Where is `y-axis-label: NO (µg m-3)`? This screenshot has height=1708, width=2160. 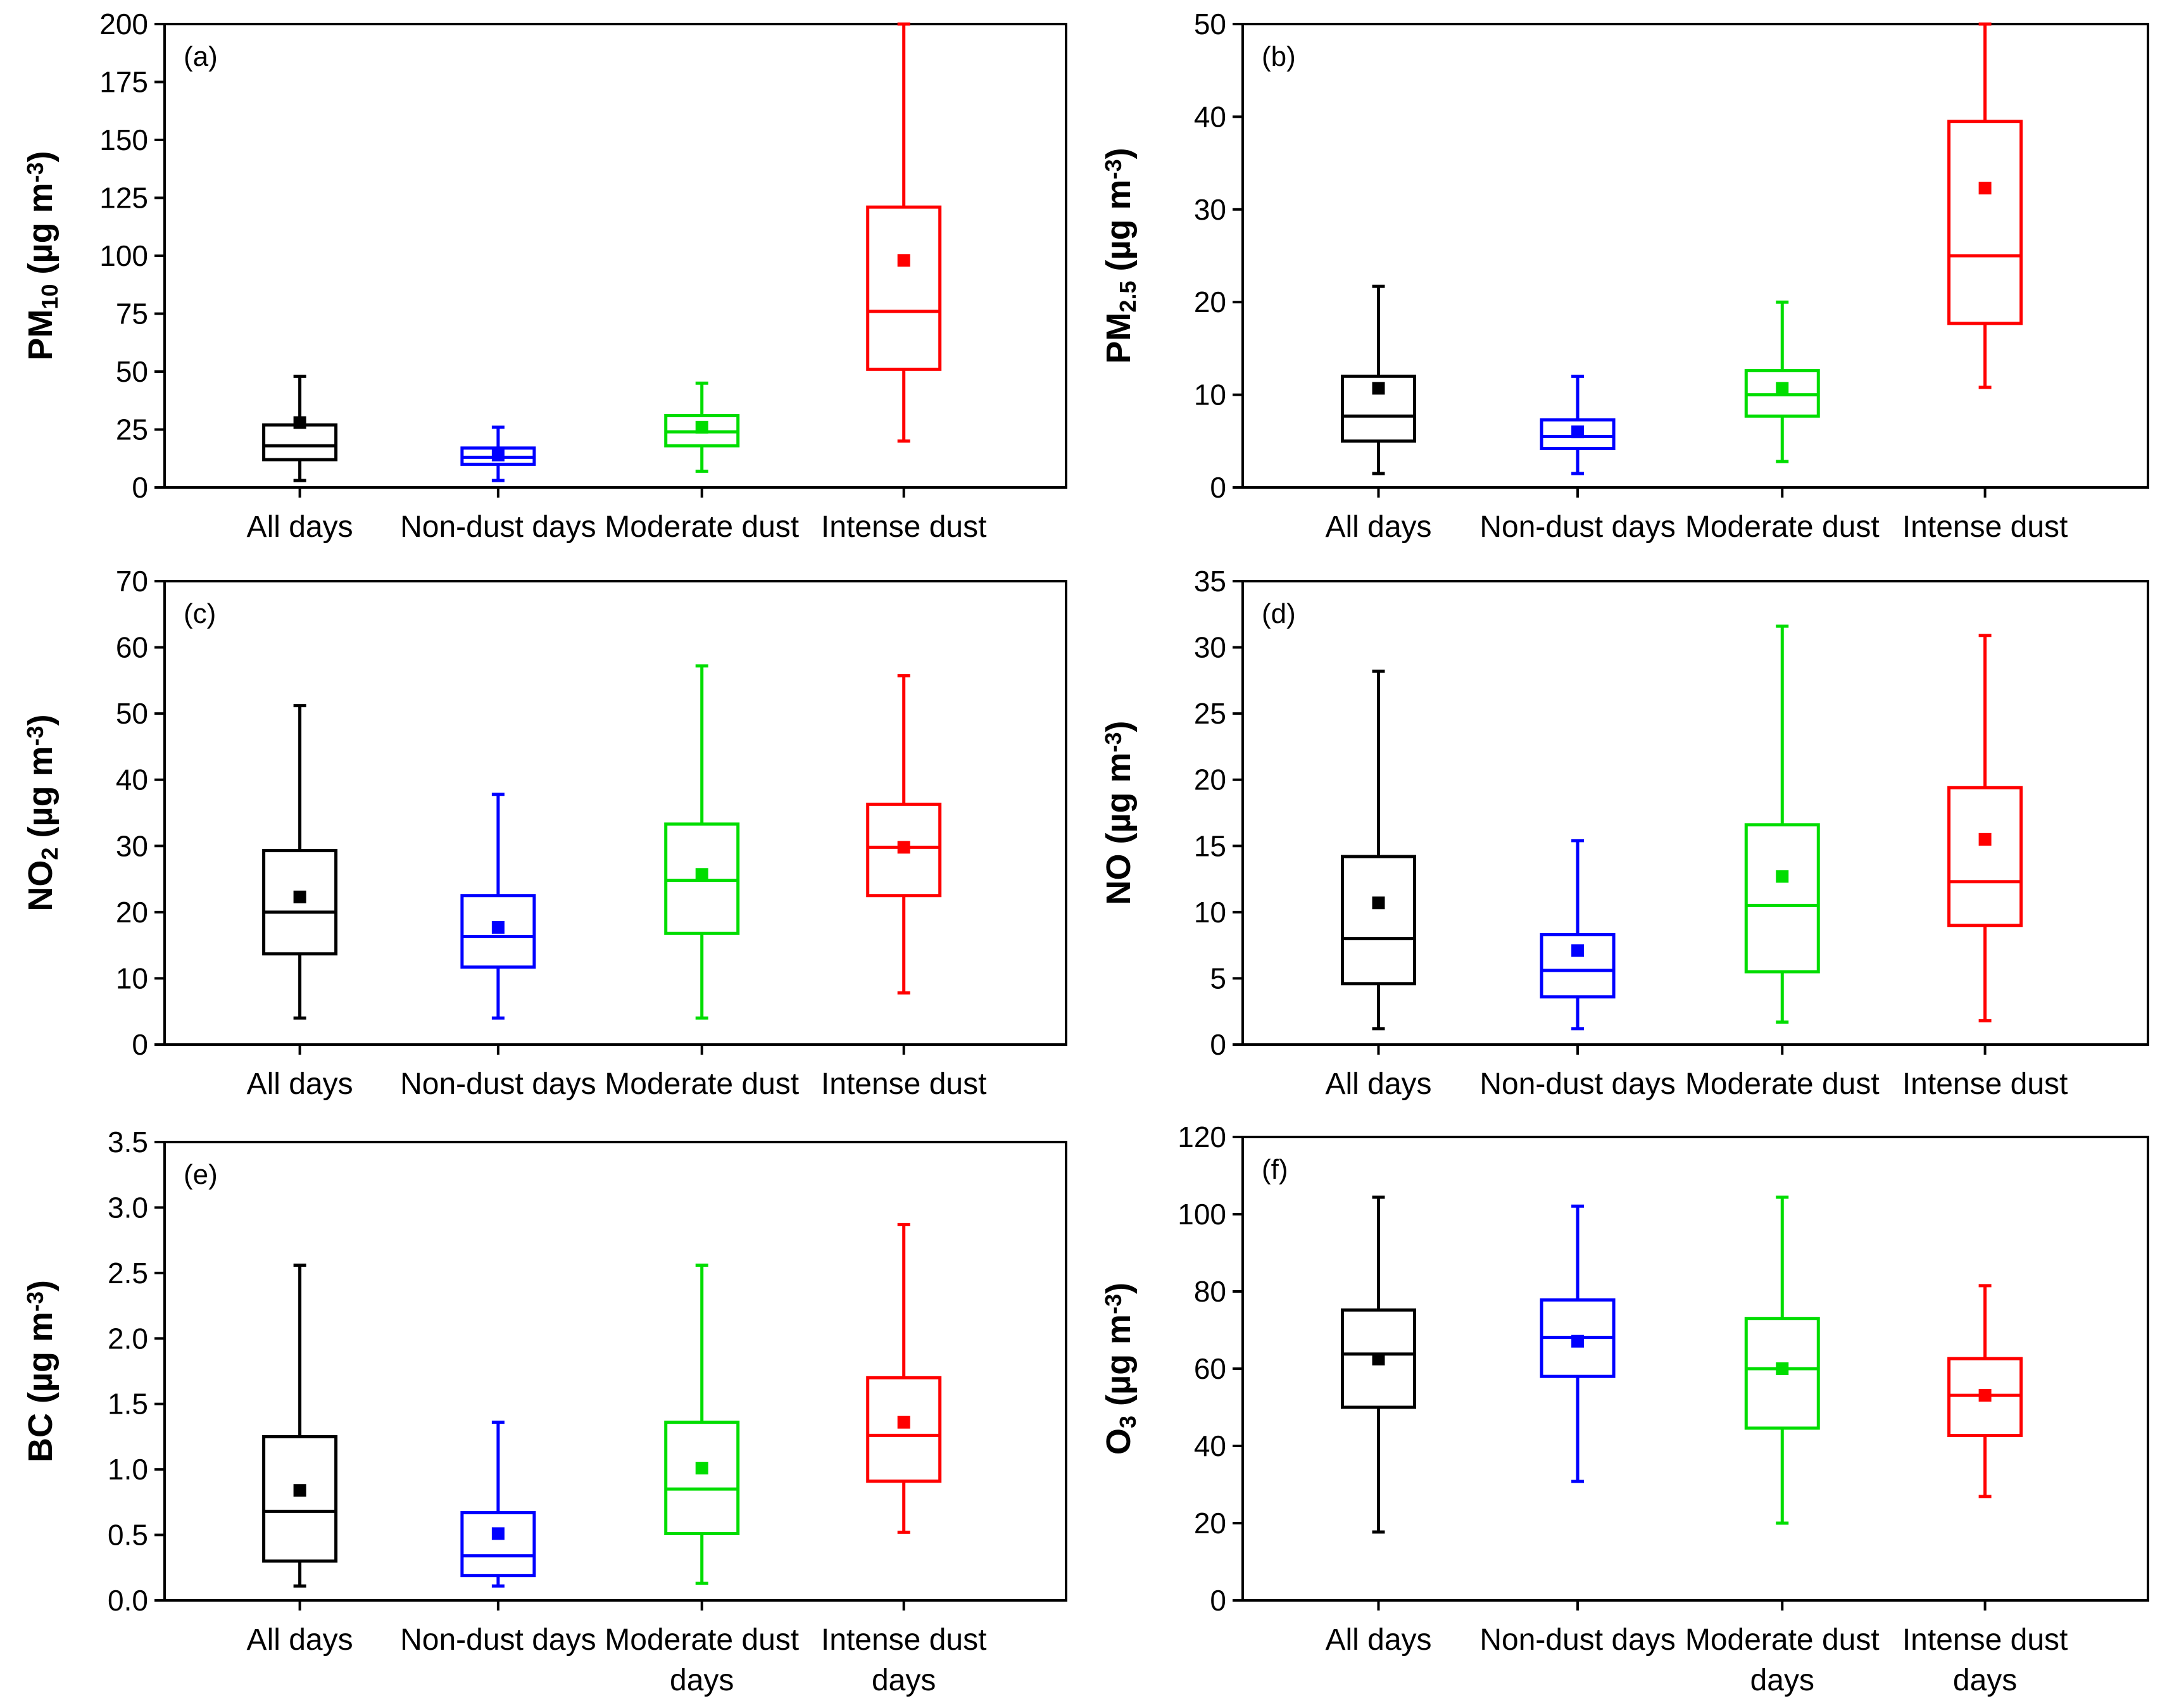 y-axis-label: NO (µg m-3) is located at coordinates (1119, 812).